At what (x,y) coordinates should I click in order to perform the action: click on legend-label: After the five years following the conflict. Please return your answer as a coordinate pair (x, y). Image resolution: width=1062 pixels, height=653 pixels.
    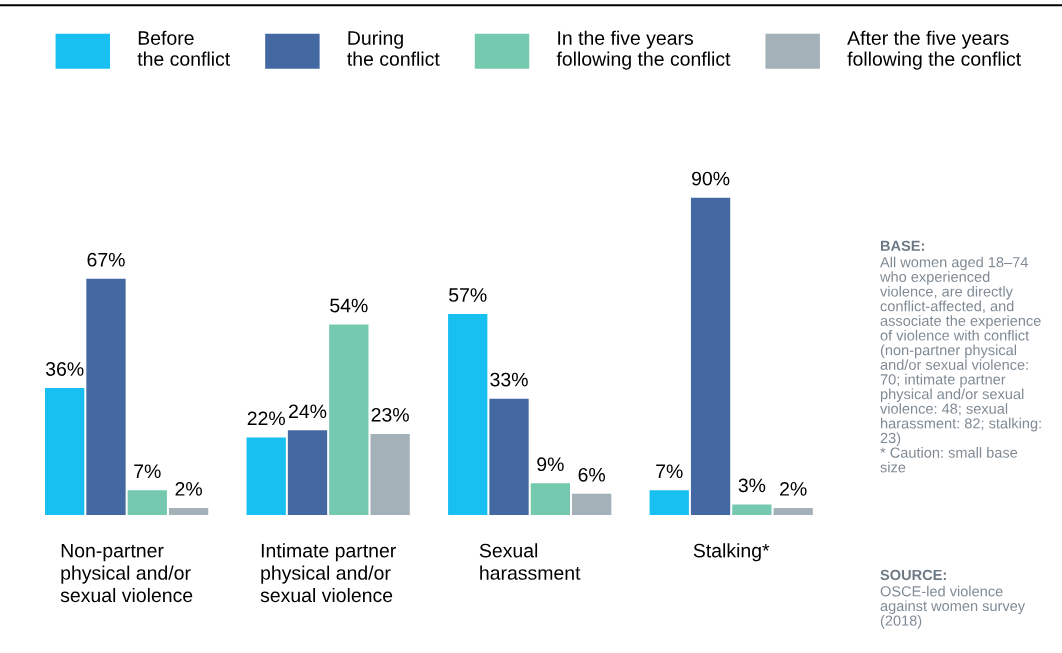
    Looking at the image, I should click on (934, 50).